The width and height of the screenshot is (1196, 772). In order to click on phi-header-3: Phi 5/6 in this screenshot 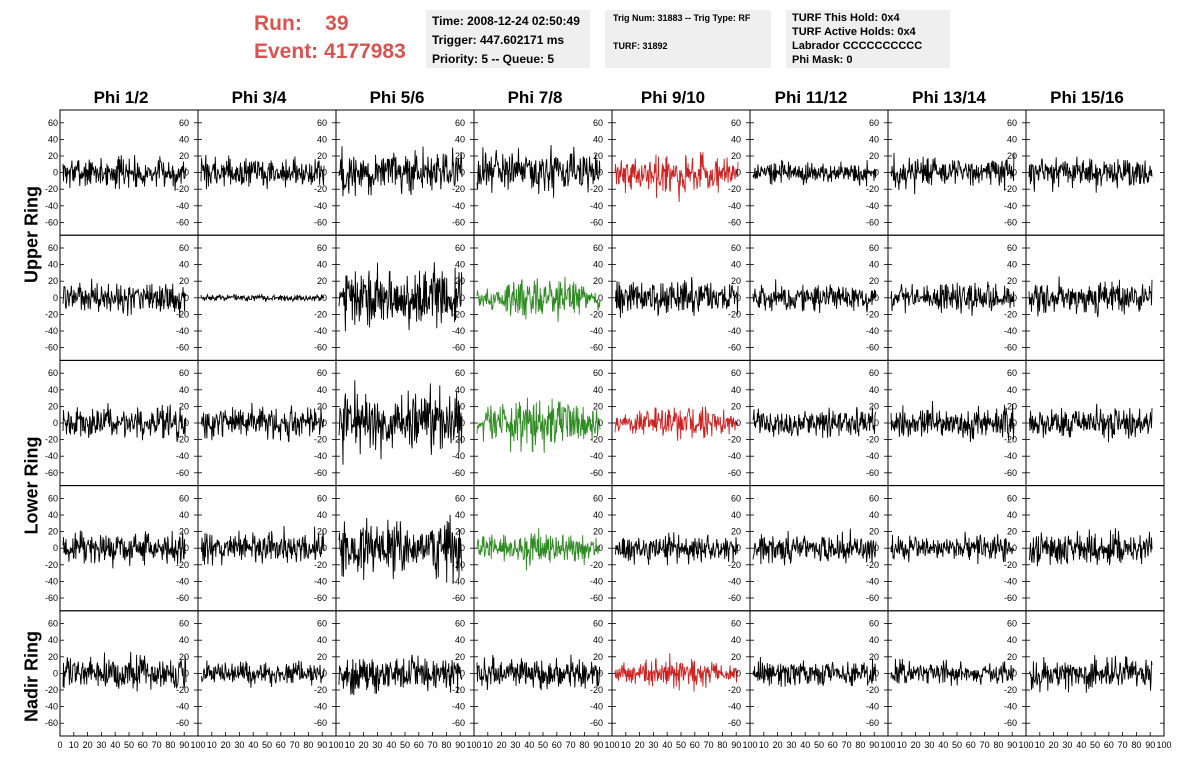, I will do `click(397, 97)`.